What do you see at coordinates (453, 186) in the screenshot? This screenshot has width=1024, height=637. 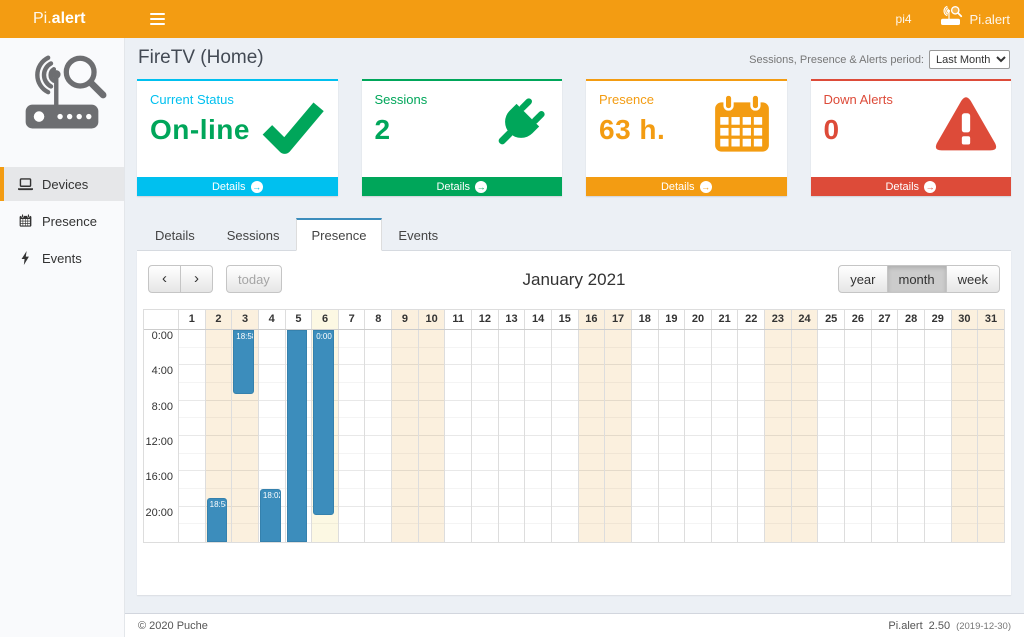 I see `details-label: Details` at bounding box center [453, 186].